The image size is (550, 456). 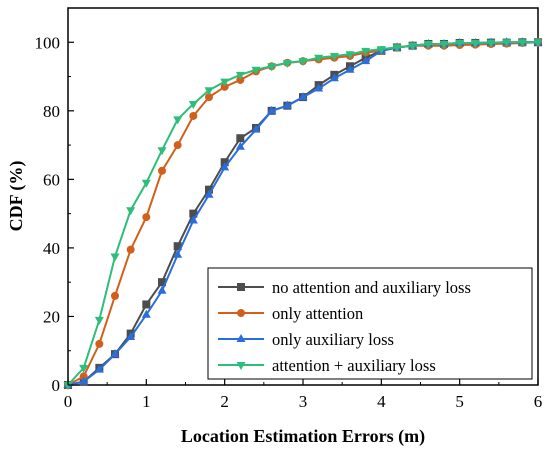 What do you see at coordinates (317, 313) in the screenshot?
I see `legend-label: only attention` at bounding box center [317, 313].